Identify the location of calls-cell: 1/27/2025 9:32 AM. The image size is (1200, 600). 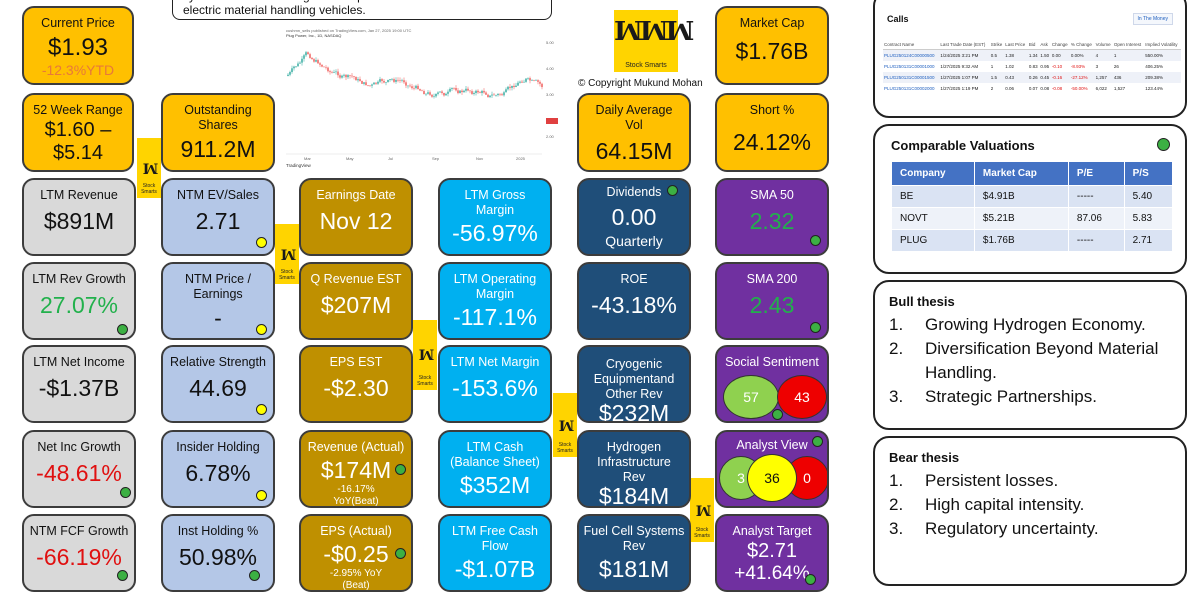
(959, 66).